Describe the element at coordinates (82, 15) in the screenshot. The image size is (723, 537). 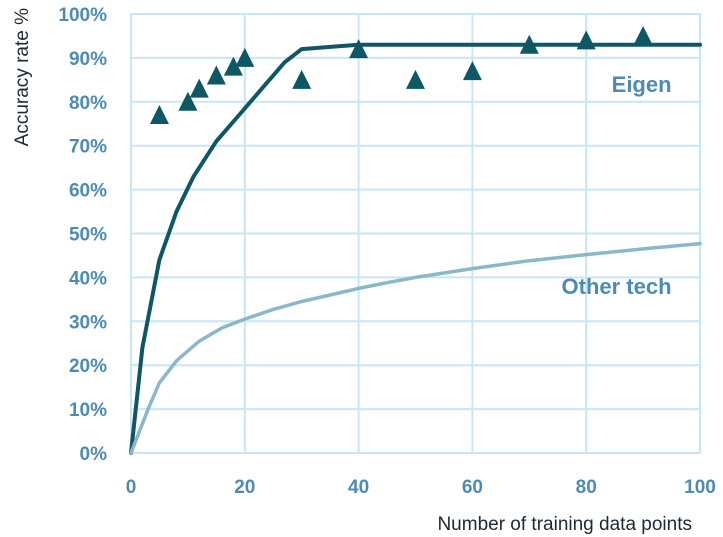
I see `y-tick-label: 100%` at that location.